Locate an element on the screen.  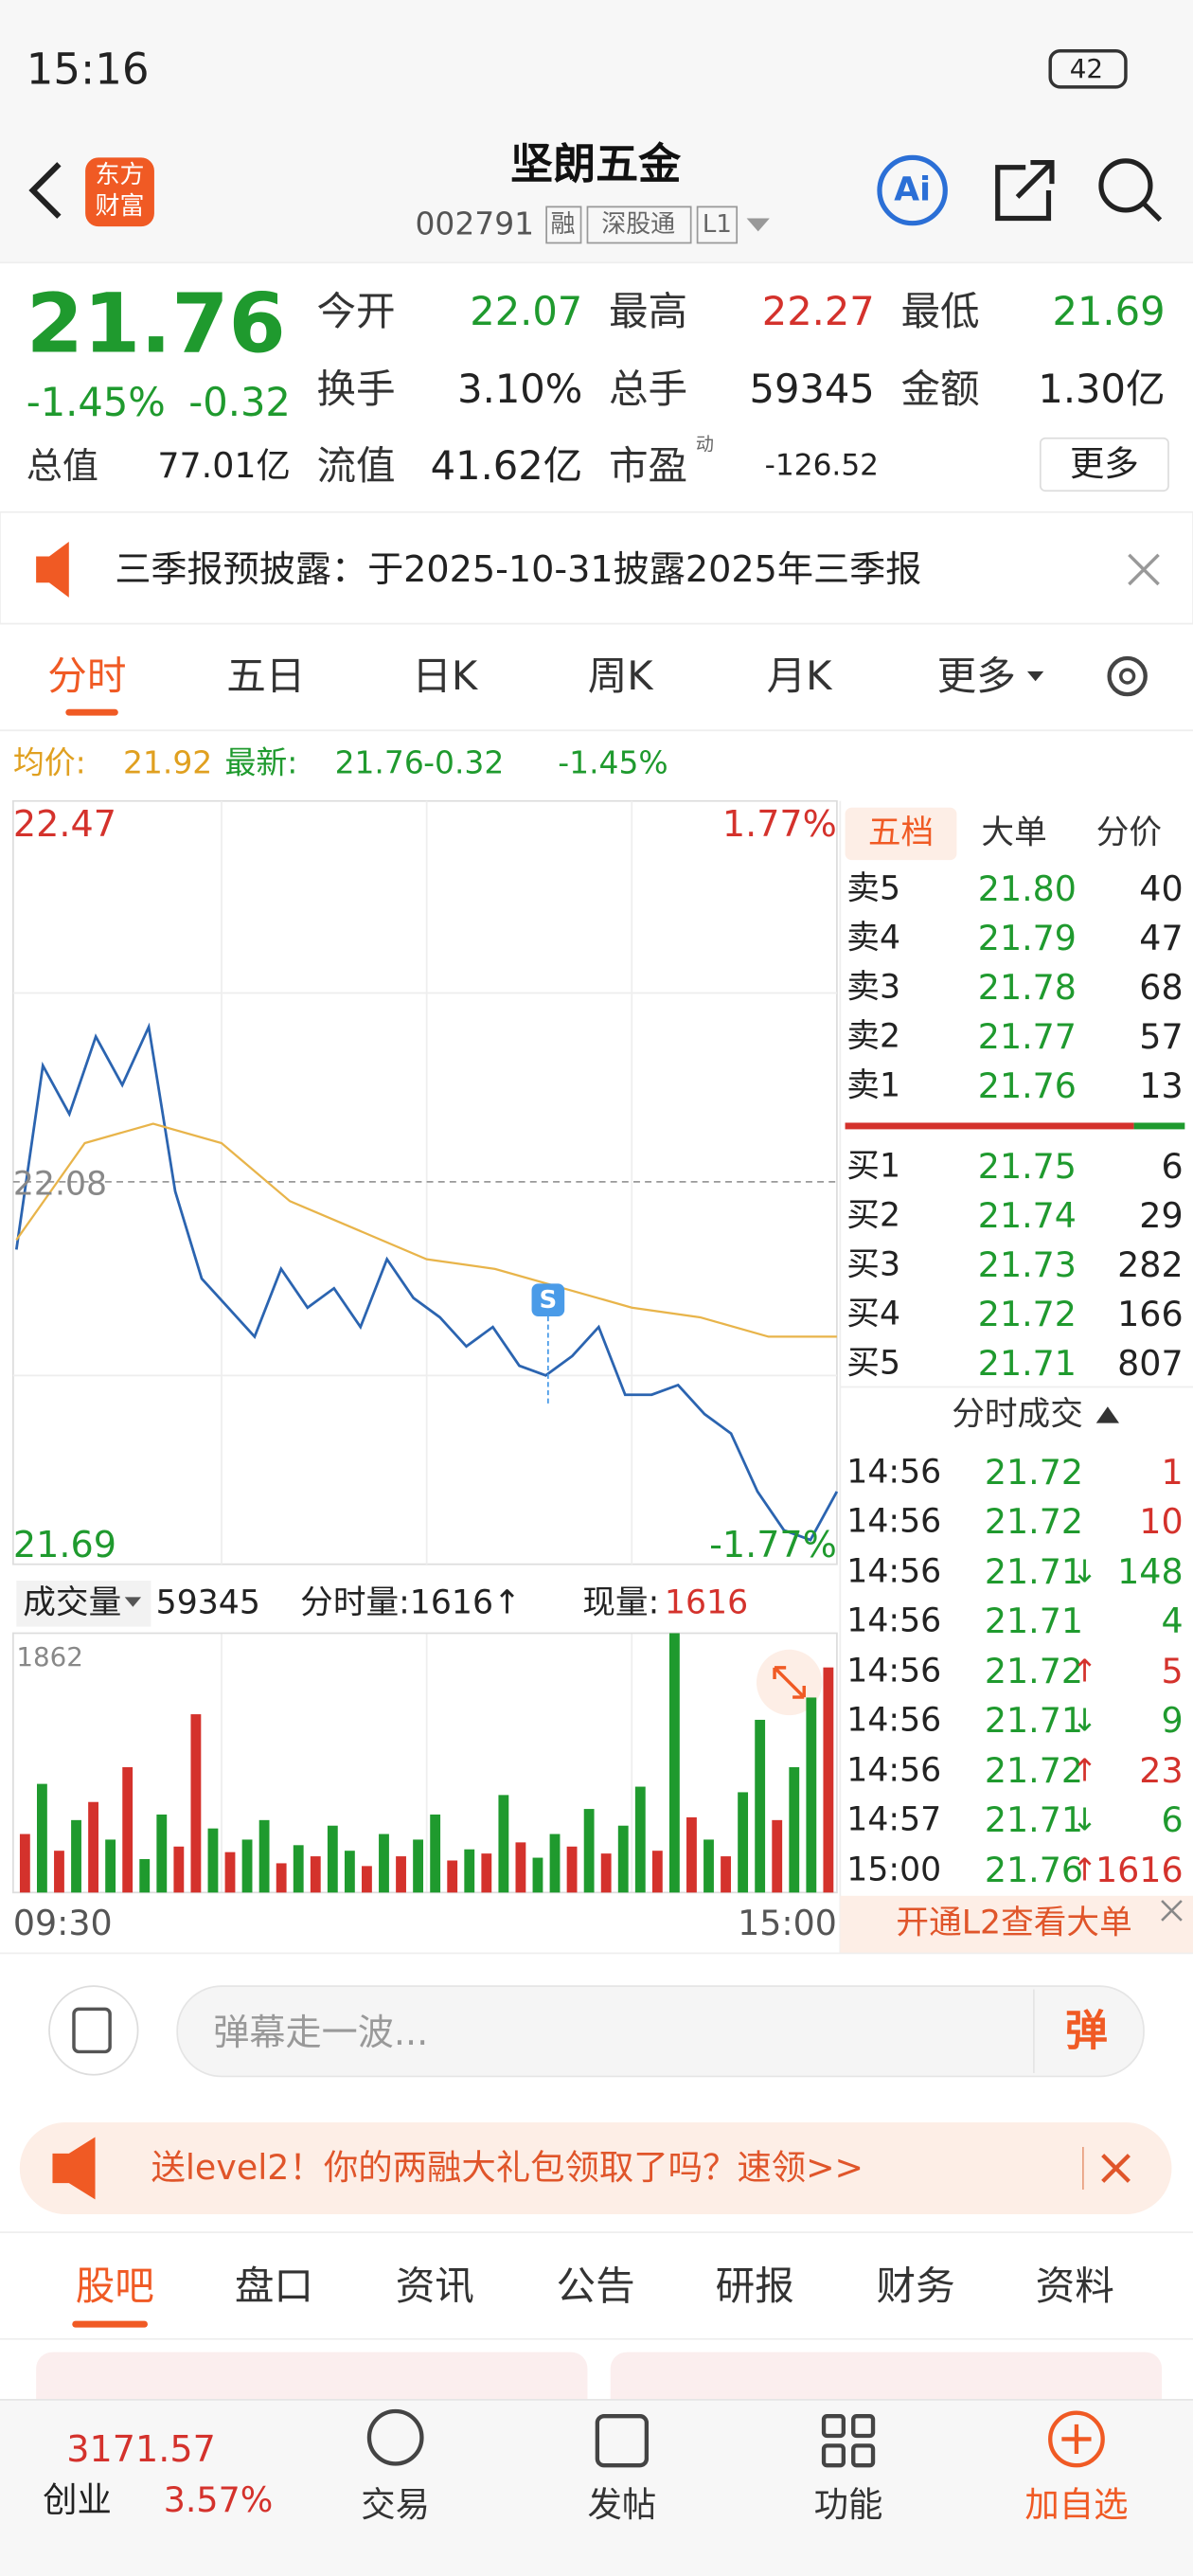
post-icon is located at coordinates (622, 2441).